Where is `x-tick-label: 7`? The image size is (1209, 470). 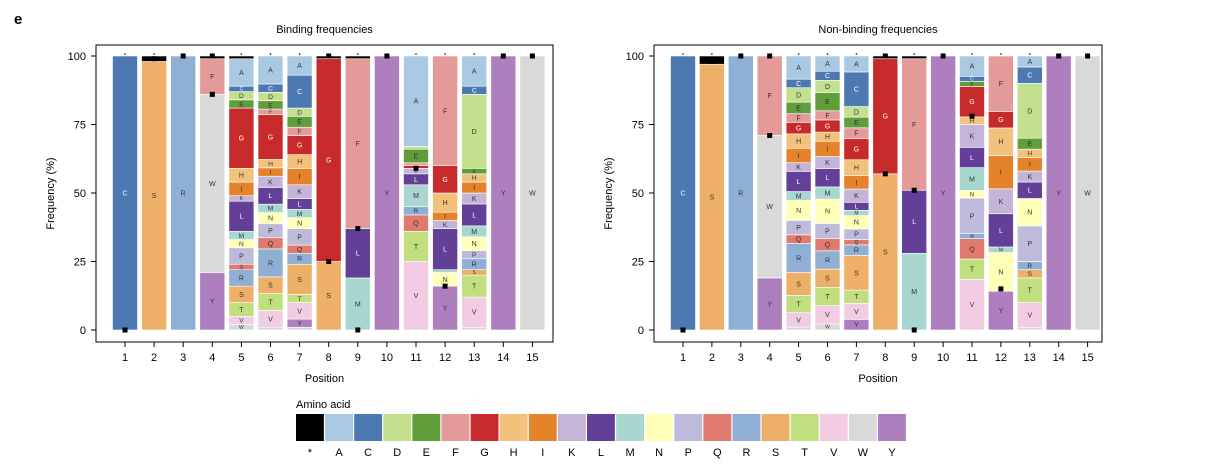
x-tick-label: 7 is located at coordinates (856, 358).